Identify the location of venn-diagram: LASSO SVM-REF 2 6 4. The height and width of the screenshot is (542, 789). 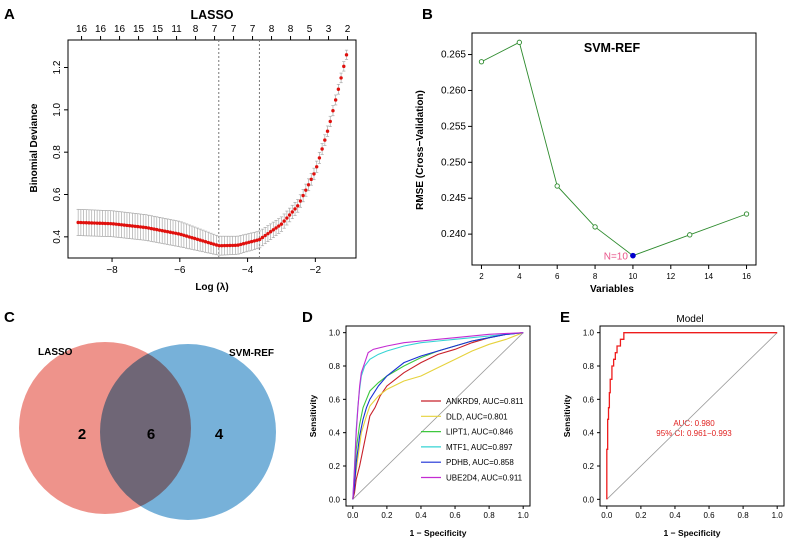
(147, 431).